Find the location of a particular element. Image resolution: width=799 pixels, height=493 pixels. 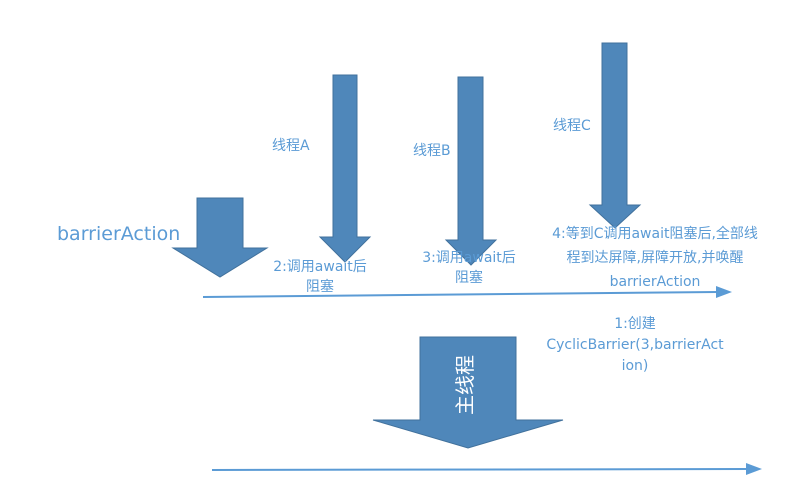

step4-line3: barrierAction is located at coordinates (655, 282).